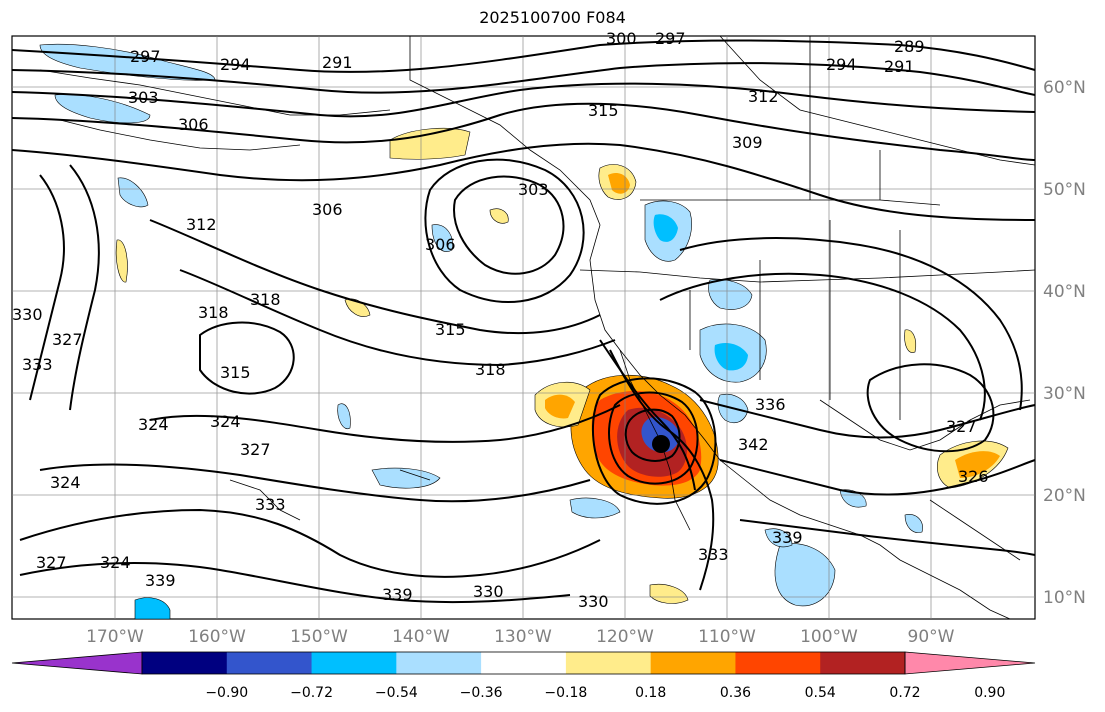 This screenshot has width=1105, height=712. Describe the element at coordinates (989, 693) in the screenshot. I see `colorbar-tick-label: 0.90` at that location.